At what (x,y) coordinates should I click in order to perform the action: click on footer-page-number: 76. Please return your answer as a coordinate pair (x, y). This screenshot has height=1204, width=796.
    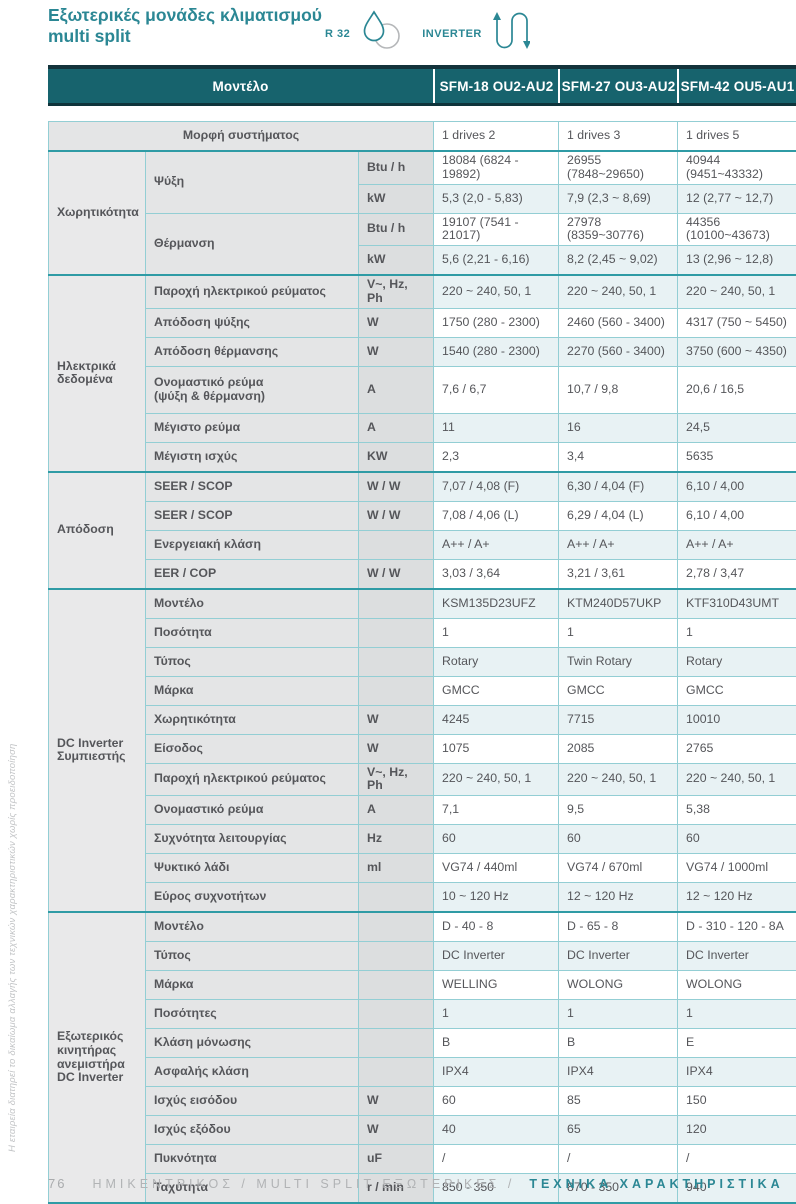
    Looking at the image, I should click on (57, 1183).